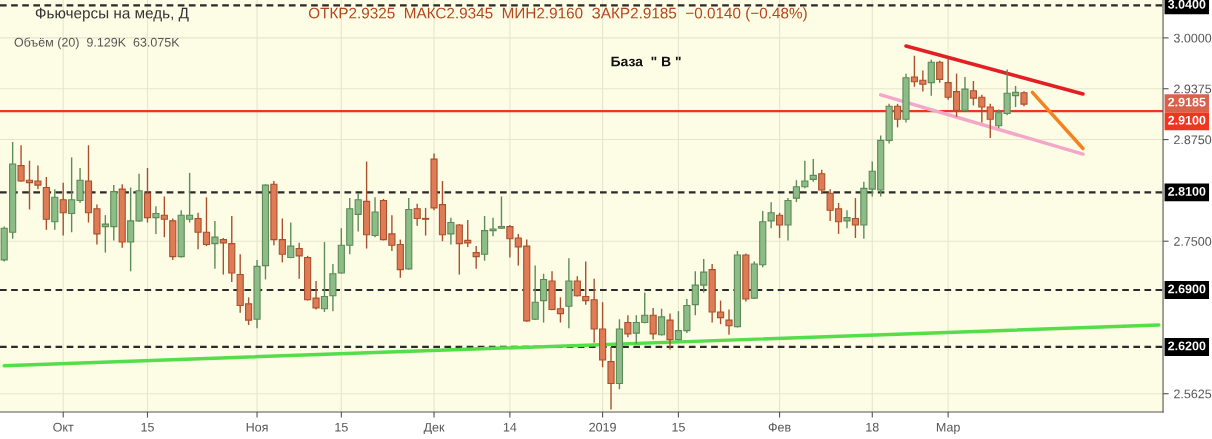  What do you see at coordinates (257, 427) in the screenshot?
I see `x-tick-label: Ноя` at bounding box center [257, 427].